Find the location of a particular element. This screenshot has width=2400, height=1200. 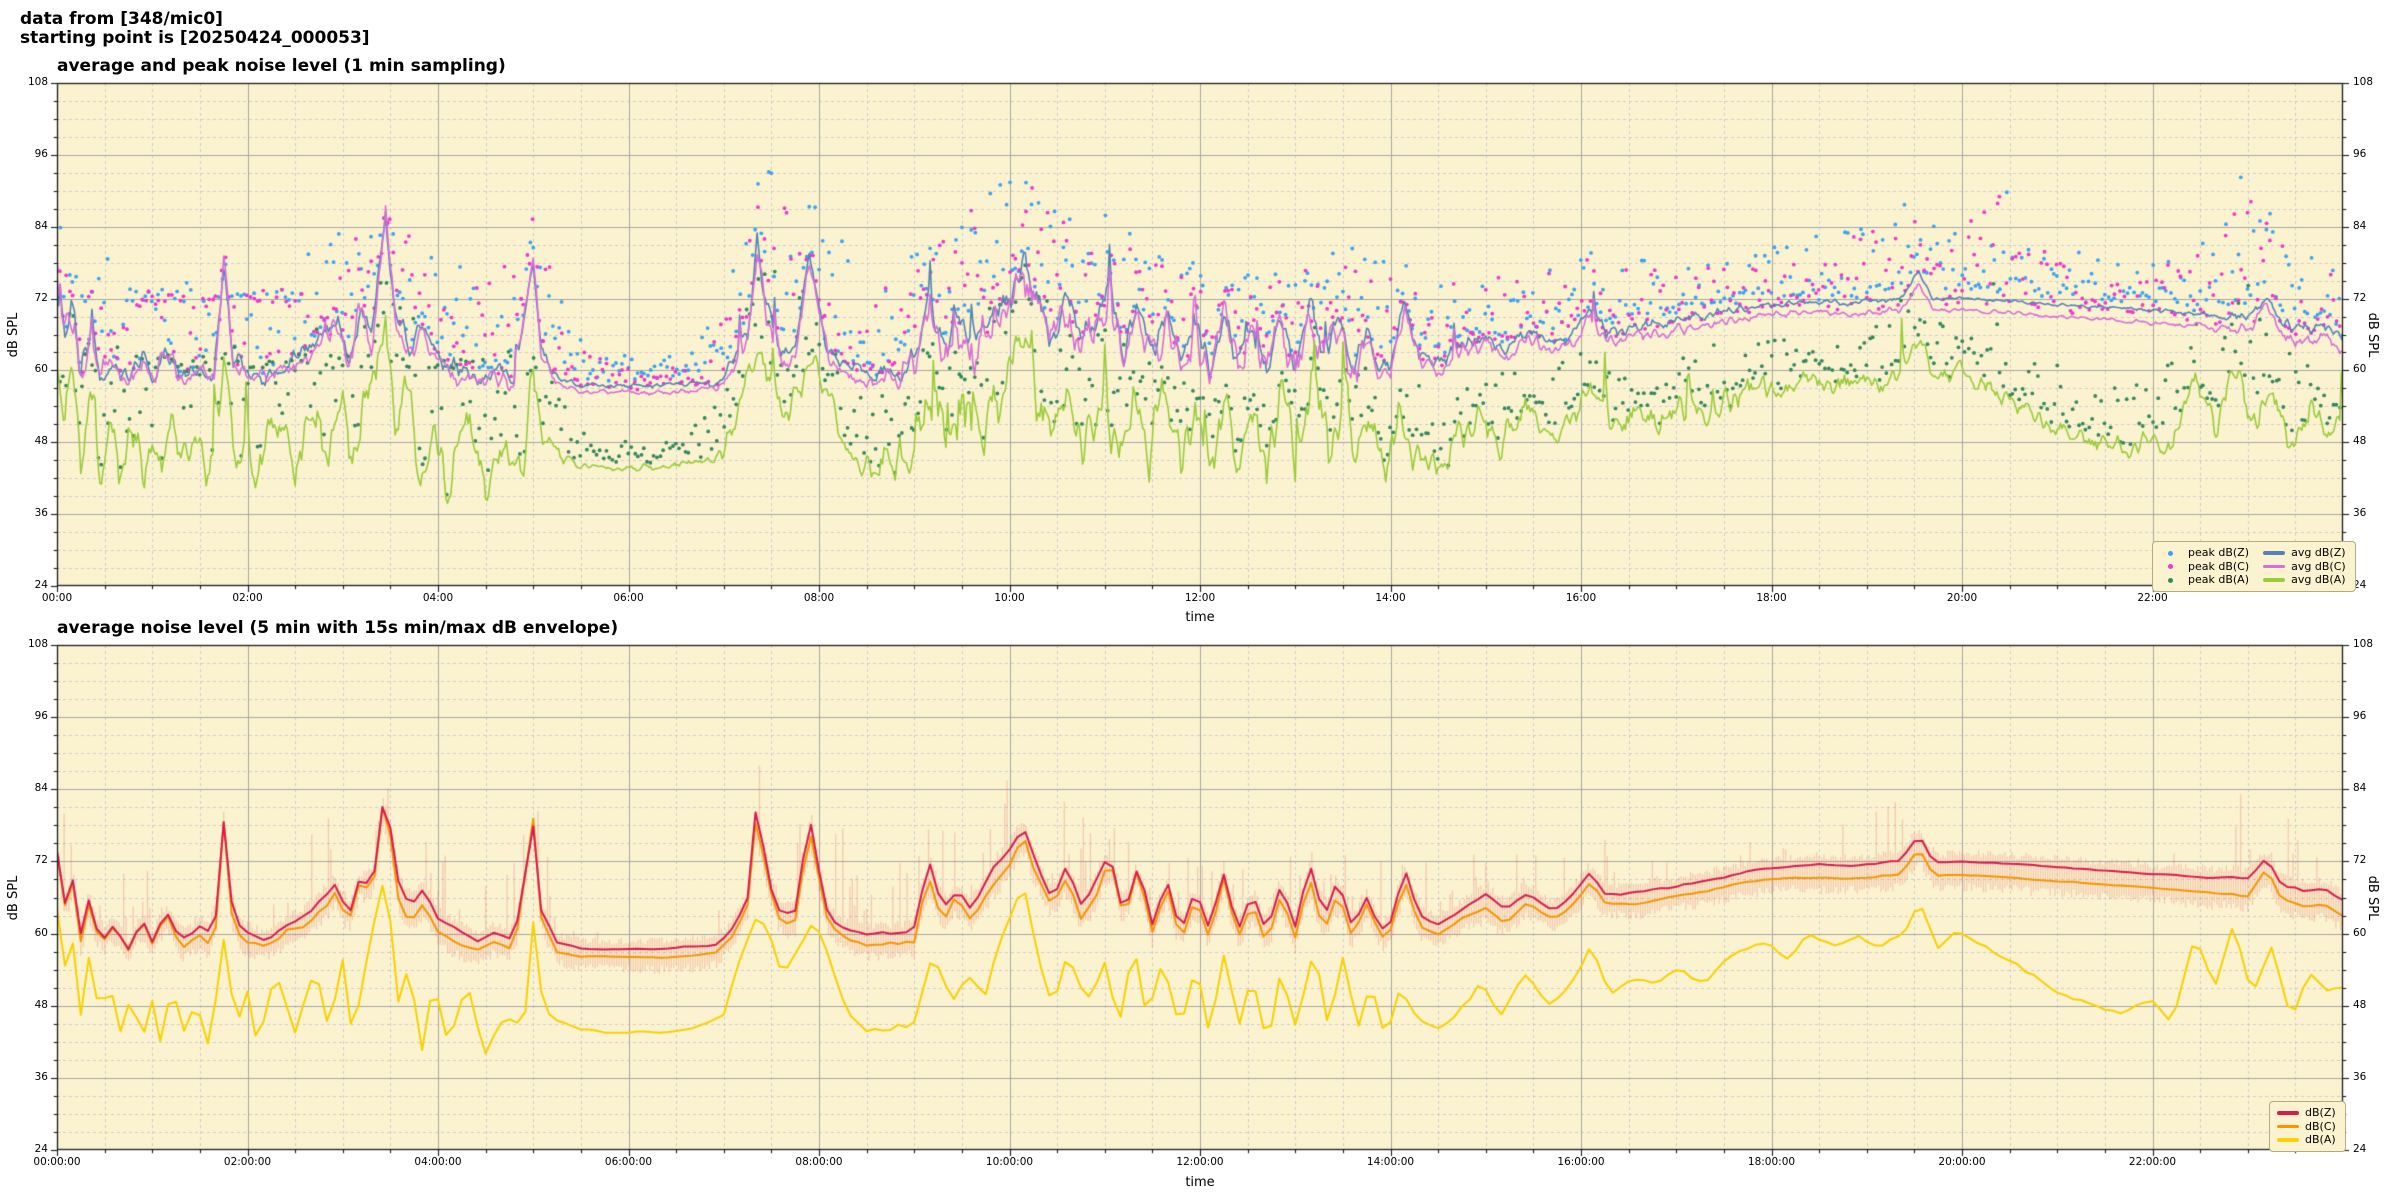

chart1-ytick-left: 36 is located at coordinates (41, 513).